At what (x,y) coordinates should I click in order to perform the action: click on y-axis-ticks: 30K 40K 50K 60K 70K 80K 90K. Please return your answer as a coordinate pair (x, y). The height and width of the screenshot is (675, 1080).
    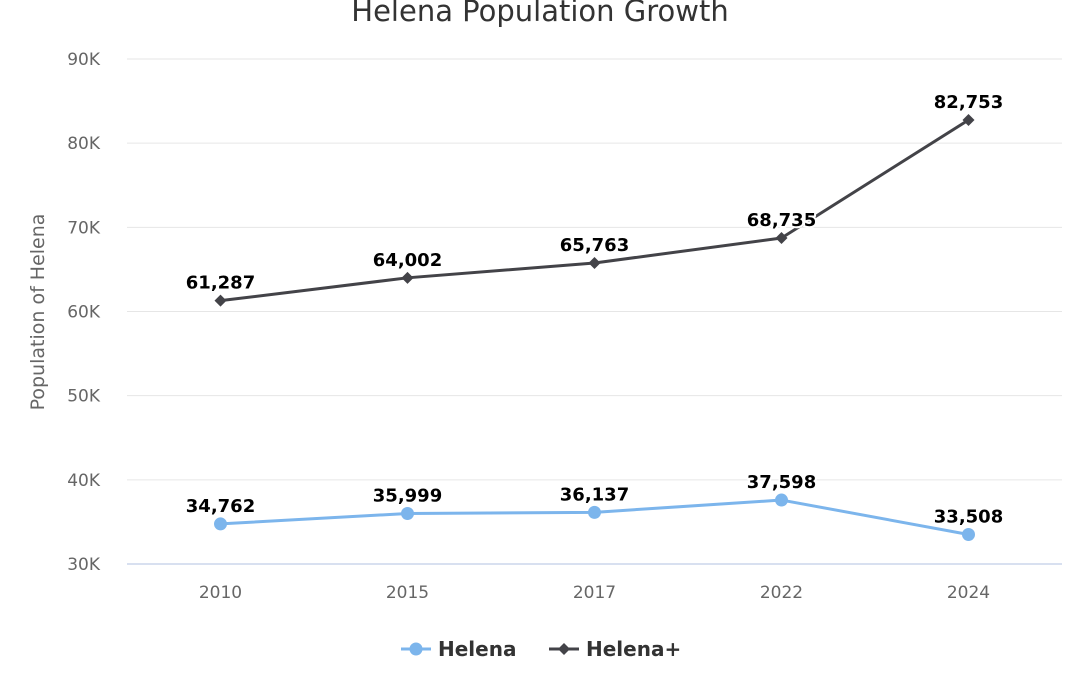
    Looking at the image, I should click on (84, 312).